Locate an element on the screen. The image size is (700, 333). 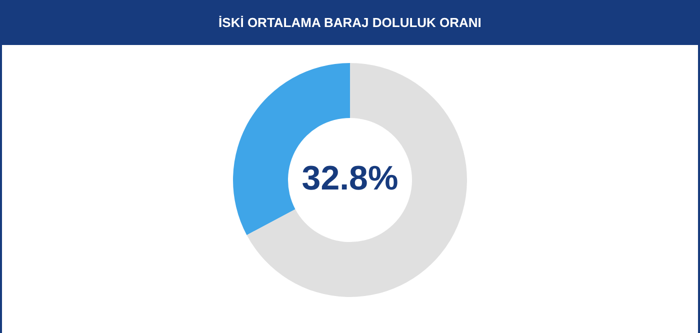
data-label: 32.8% is located at coordinates (350, 178).